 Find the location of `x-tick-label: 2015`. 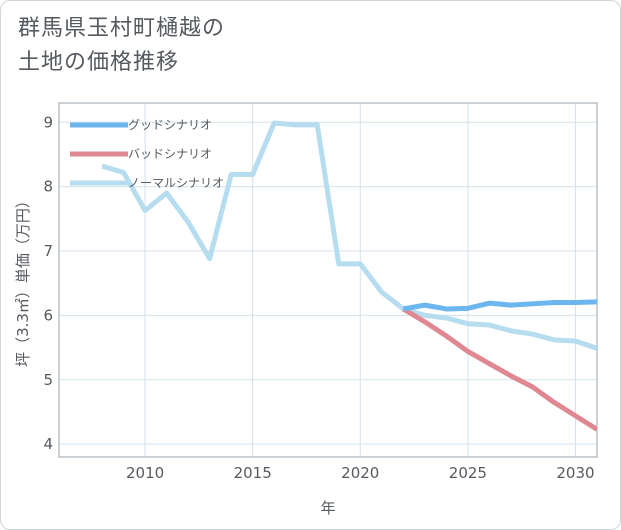

x-tick-label: 2015 is located at coordinates (253, 473).